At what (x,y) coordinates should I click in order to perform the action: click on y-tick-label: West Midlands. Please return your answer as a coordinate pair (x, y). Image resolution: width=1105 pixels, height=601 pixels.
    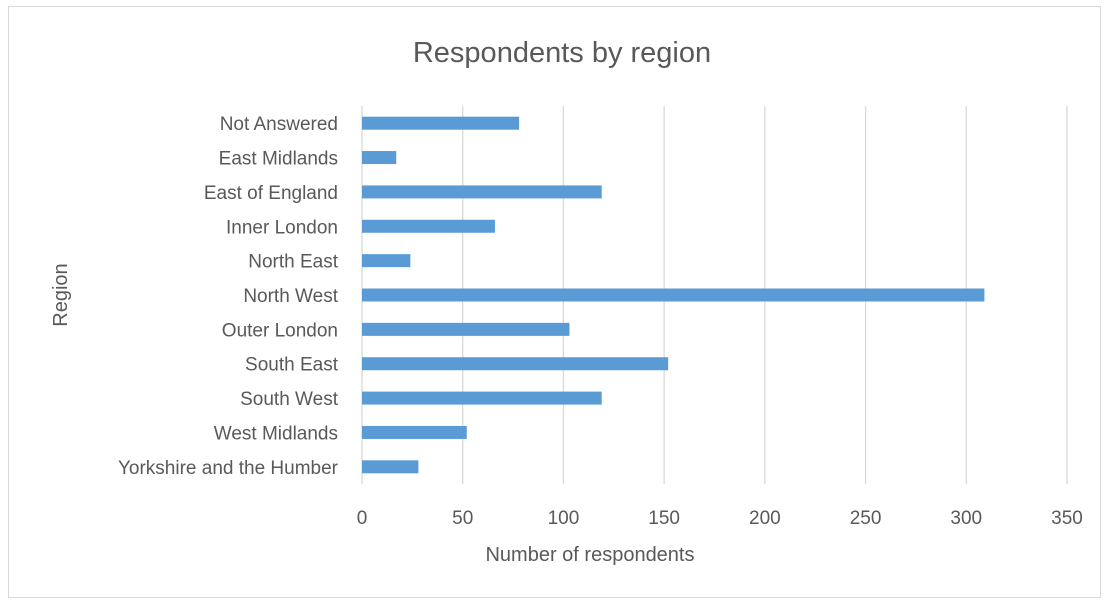
    Looking at the image, I should click on (276, 433).